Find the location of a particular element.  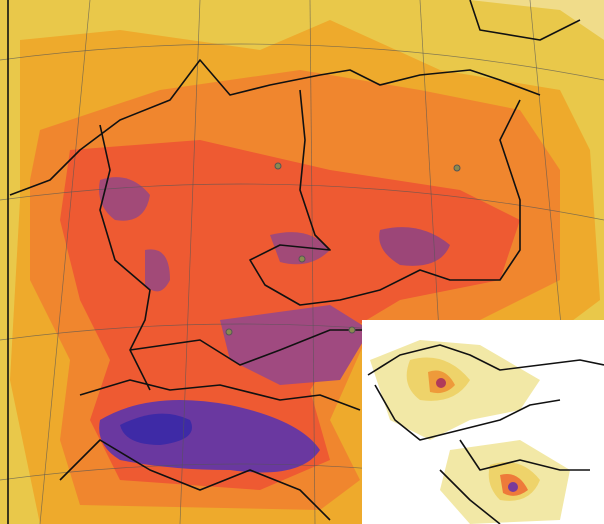

stations is located at coordinates (343, 249).